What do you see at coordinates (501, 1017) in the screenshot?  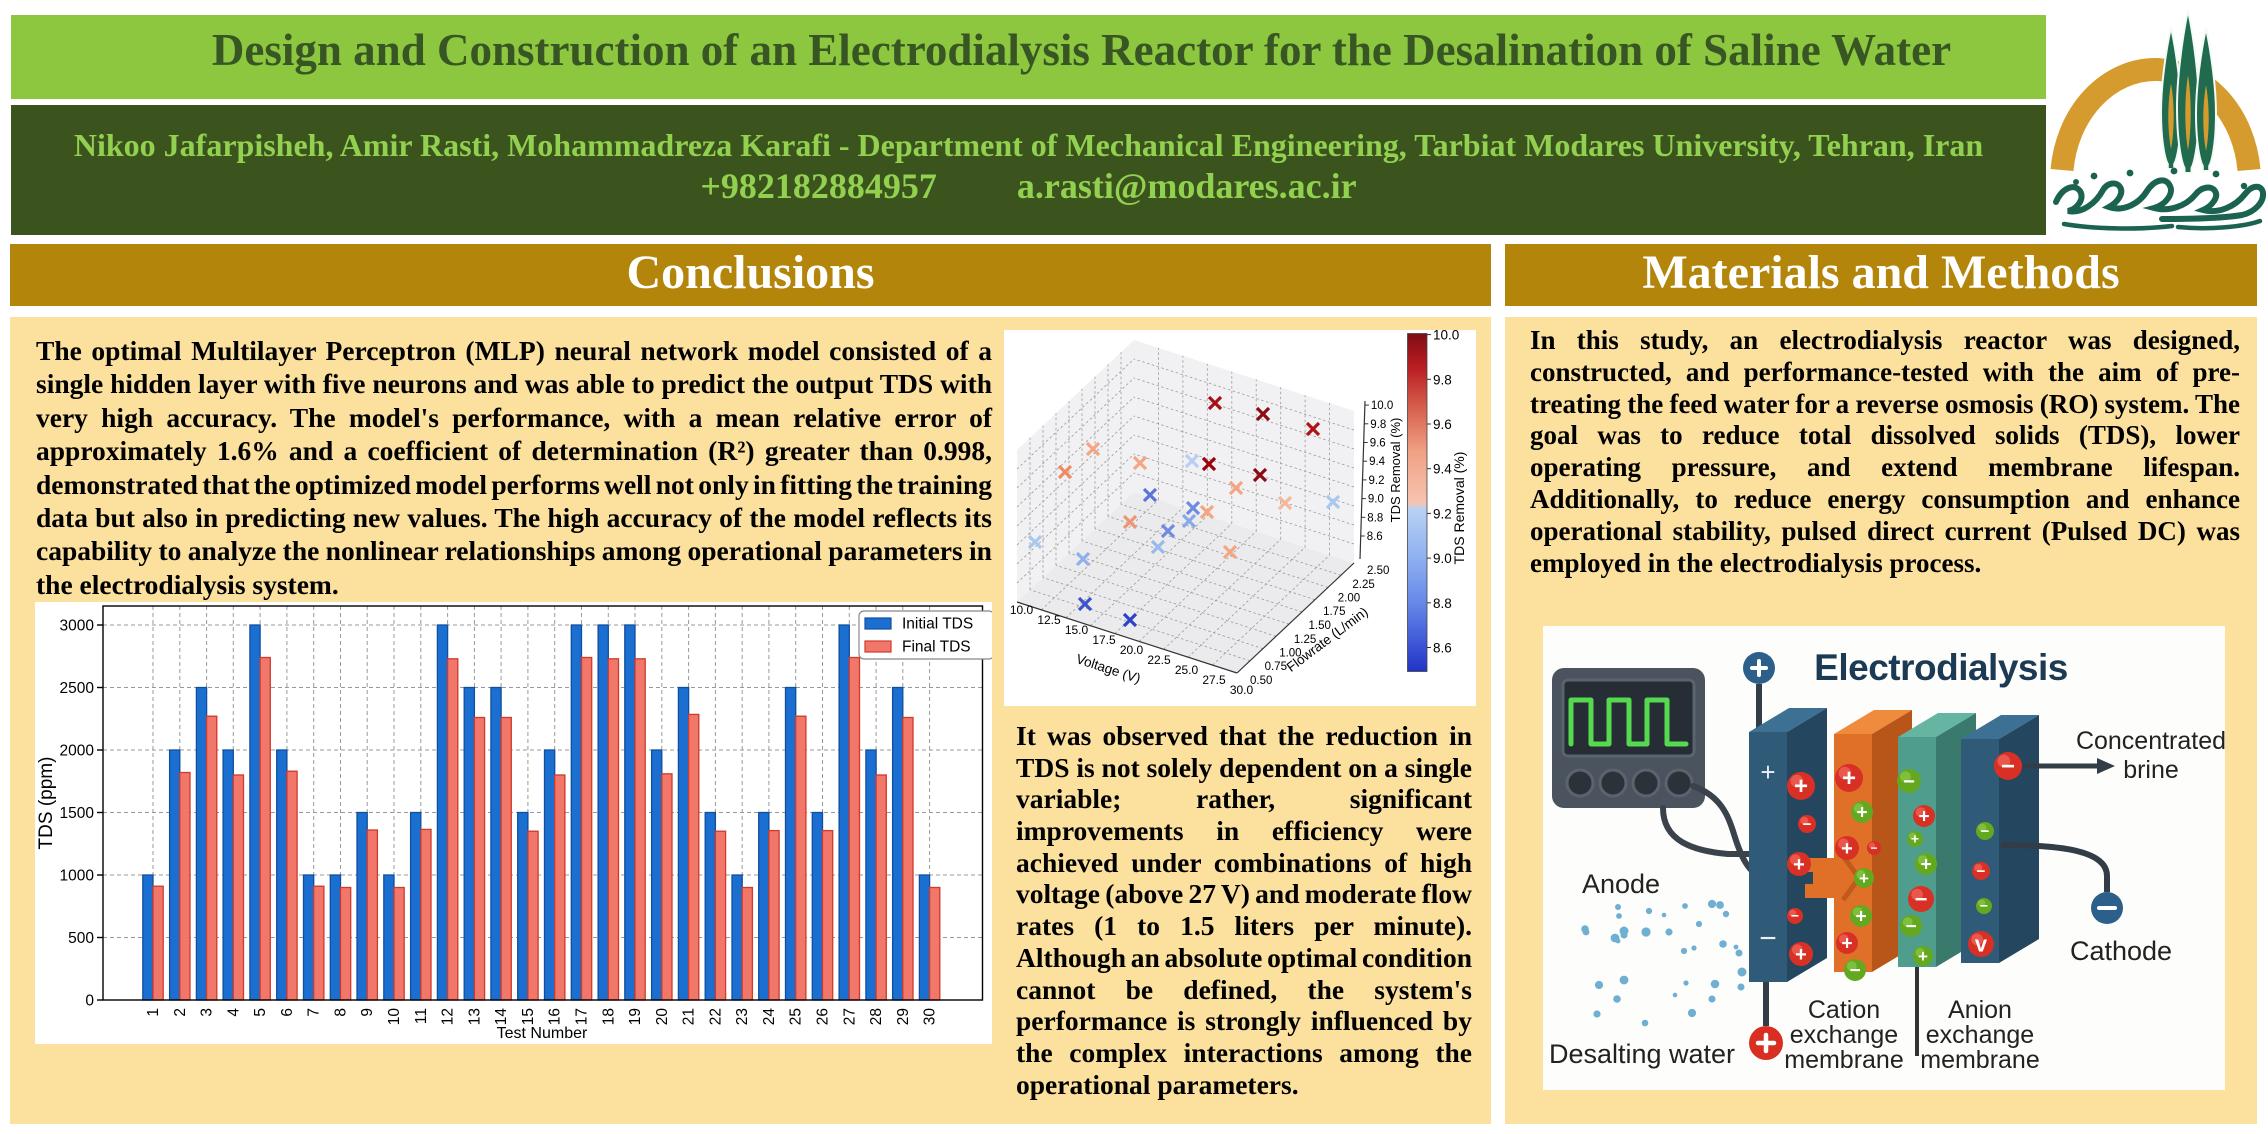 I see `svg-text: 14` at bounding box center [501, 1017].